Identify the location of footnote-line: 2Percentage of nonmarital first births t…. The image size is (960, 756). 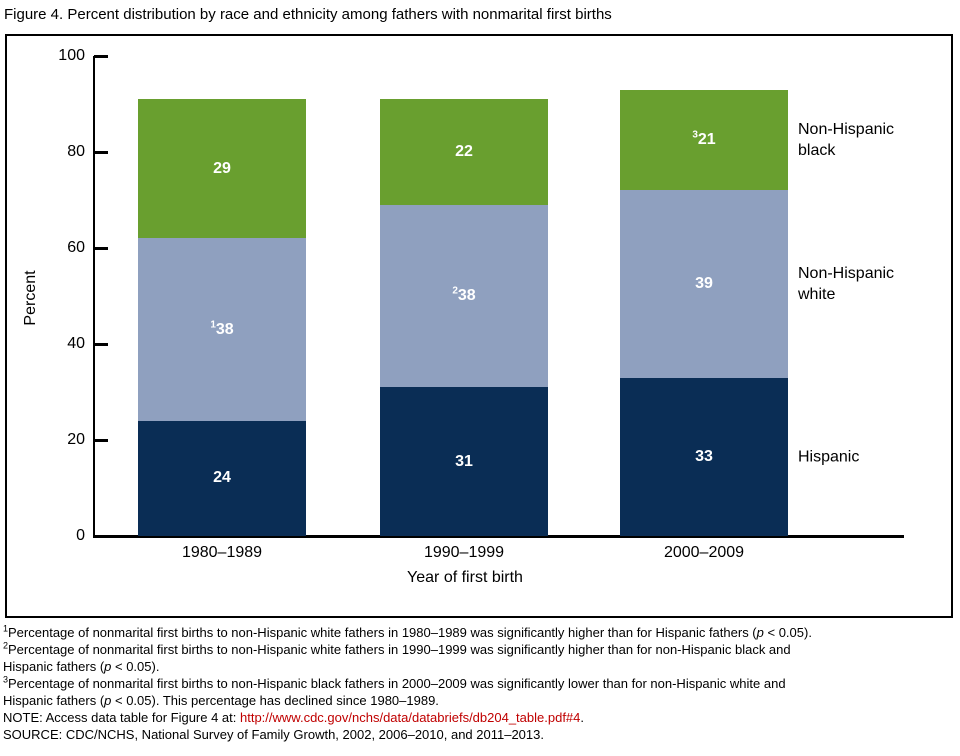
(480, 649).